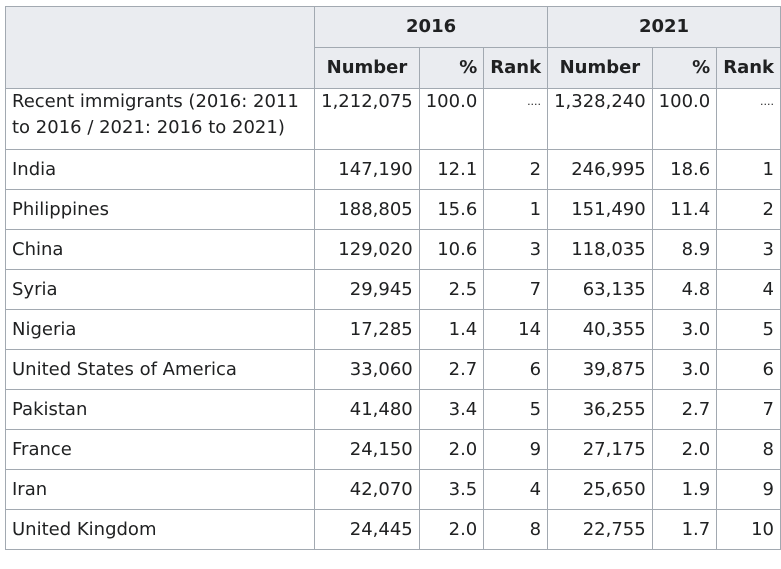 The image size is (781, 569). Describe the element at coordinates (451, 249) in the screenshot. I see `percent-2016: 10.6` at that location.